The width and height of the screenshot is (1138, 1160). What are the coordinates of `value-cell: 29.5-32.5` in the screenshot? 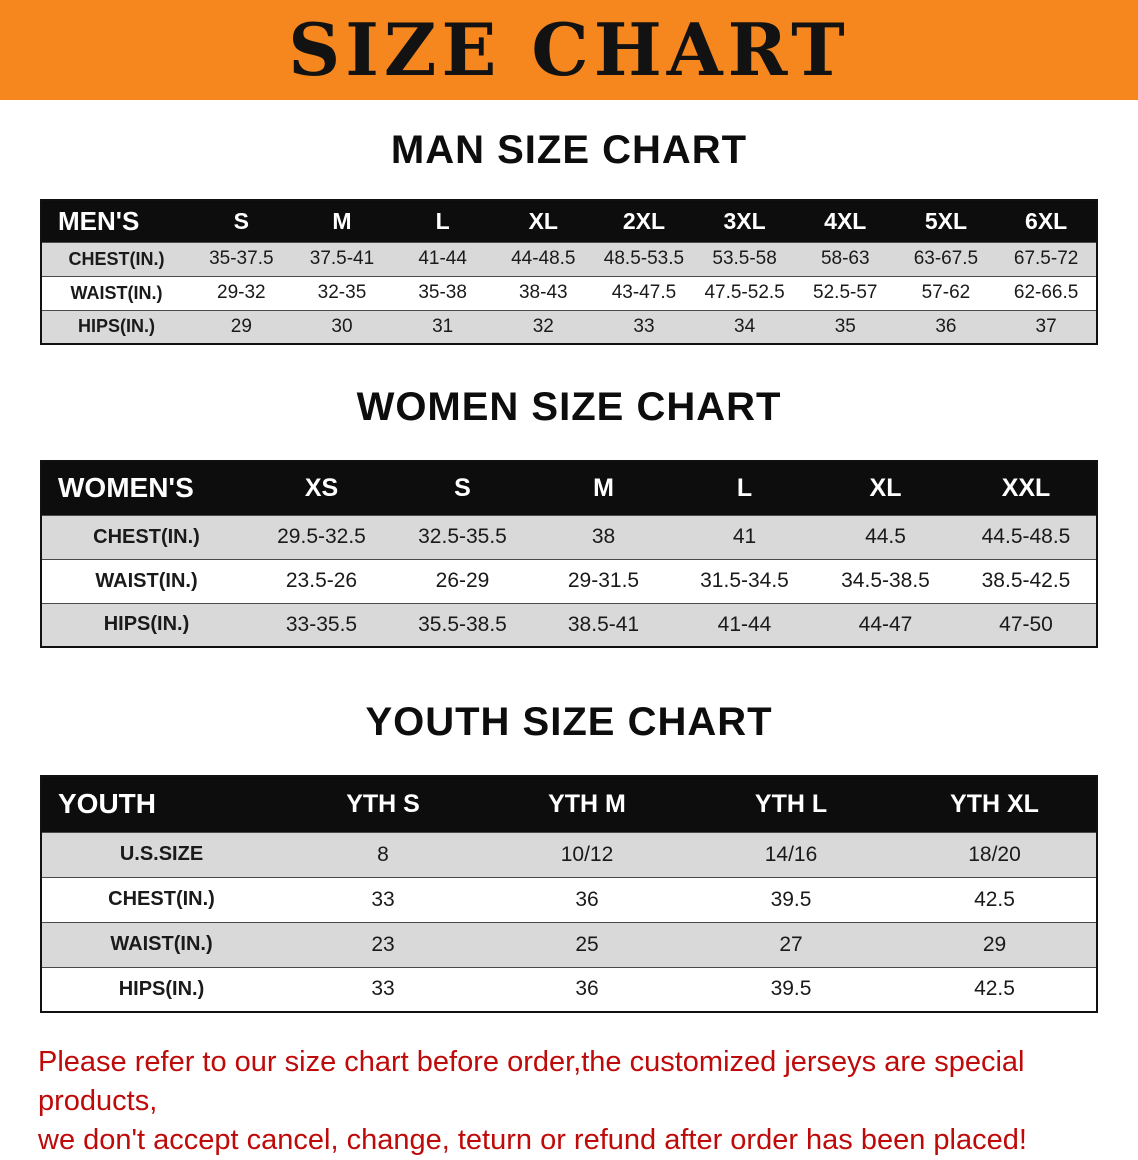 It's located at (321, 536).